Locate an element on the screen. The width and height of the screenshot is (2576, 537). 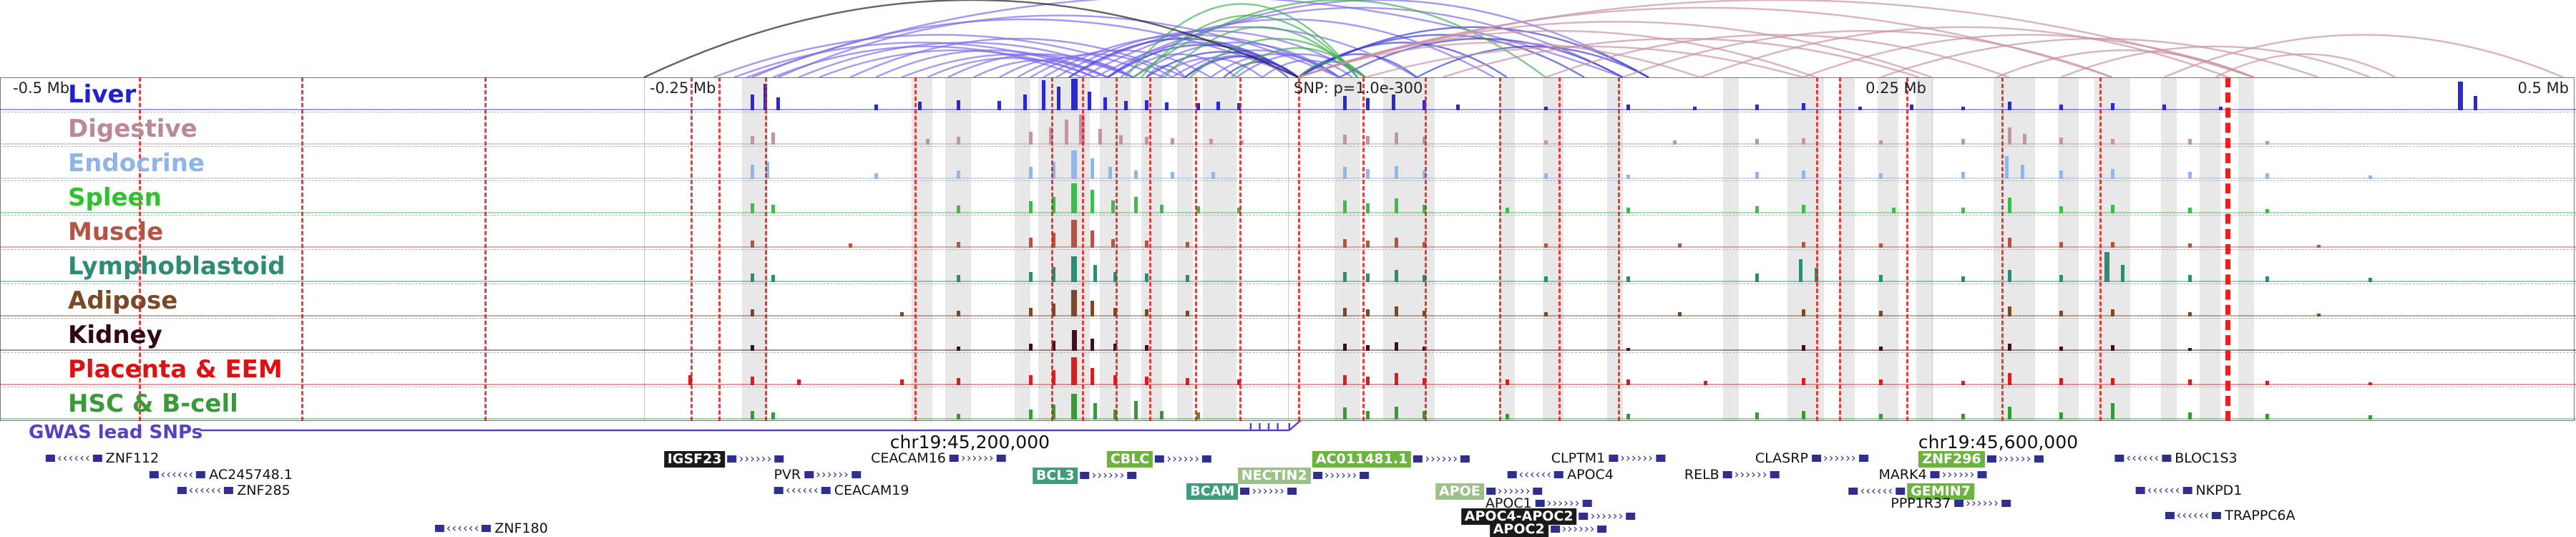
ruler-label-0-5-mb: 0.5 Mb is located at coordinates (2543, 88).